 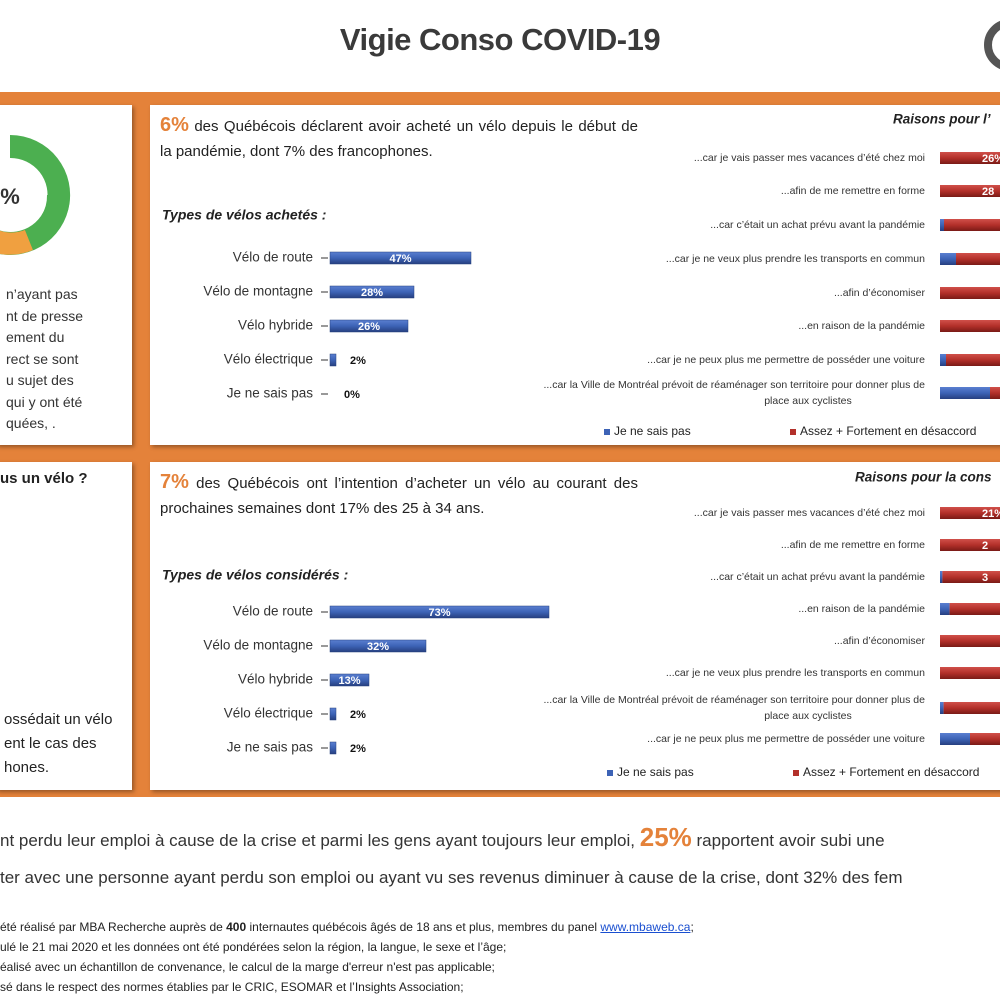 What do you see at coordinates (236, 927) in the screenshot?
I see `bold: 400` at bounding box center [236, 927].